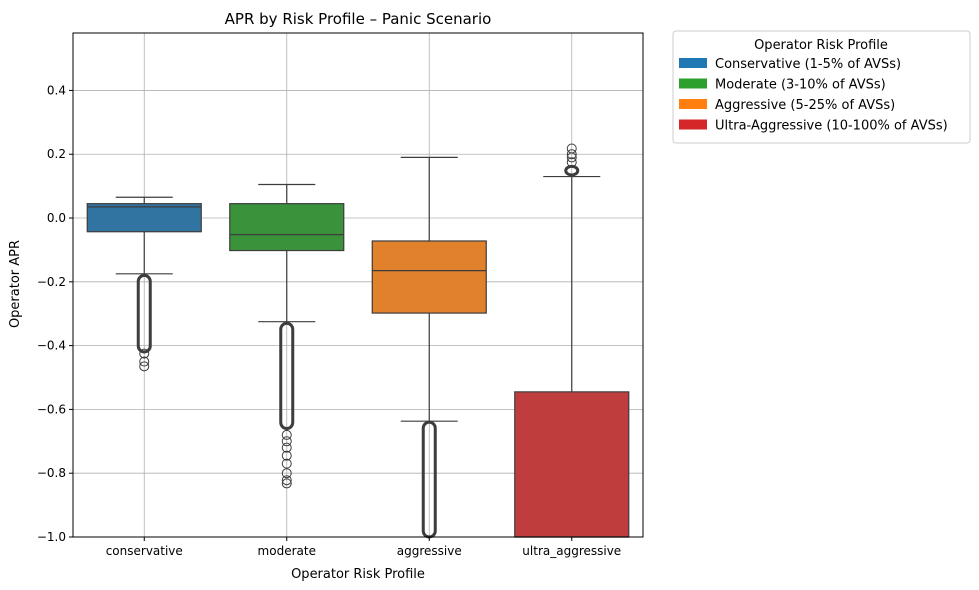 The width and height of the screenshot is (979, 590). I want to click on y-axis: −1.0 −0.8 −0.6 −0.4 −0.2 0.0 0.2 0.4, so click(55, 313).